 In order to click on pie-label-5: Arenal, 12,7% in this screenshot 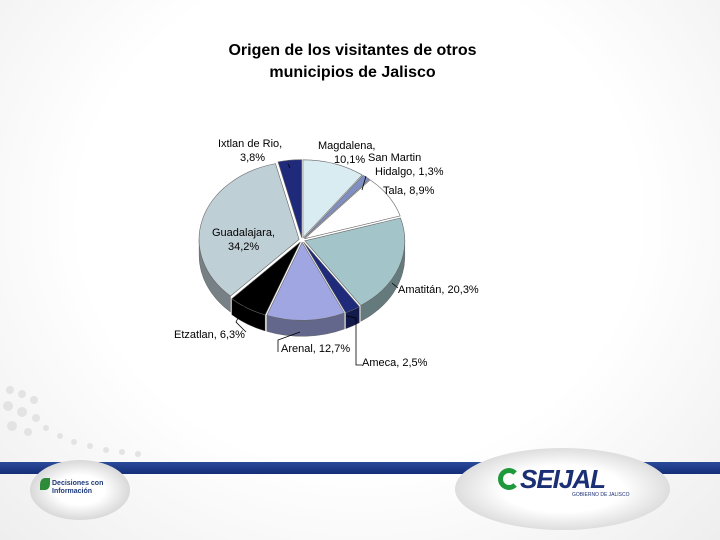, I will do `click(315, 349)`.